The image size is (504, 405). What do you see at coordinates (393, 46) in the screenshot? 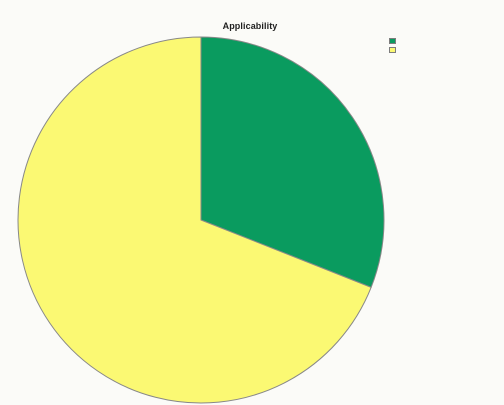
I see `chart-legend` at bounding box center [393, 46].